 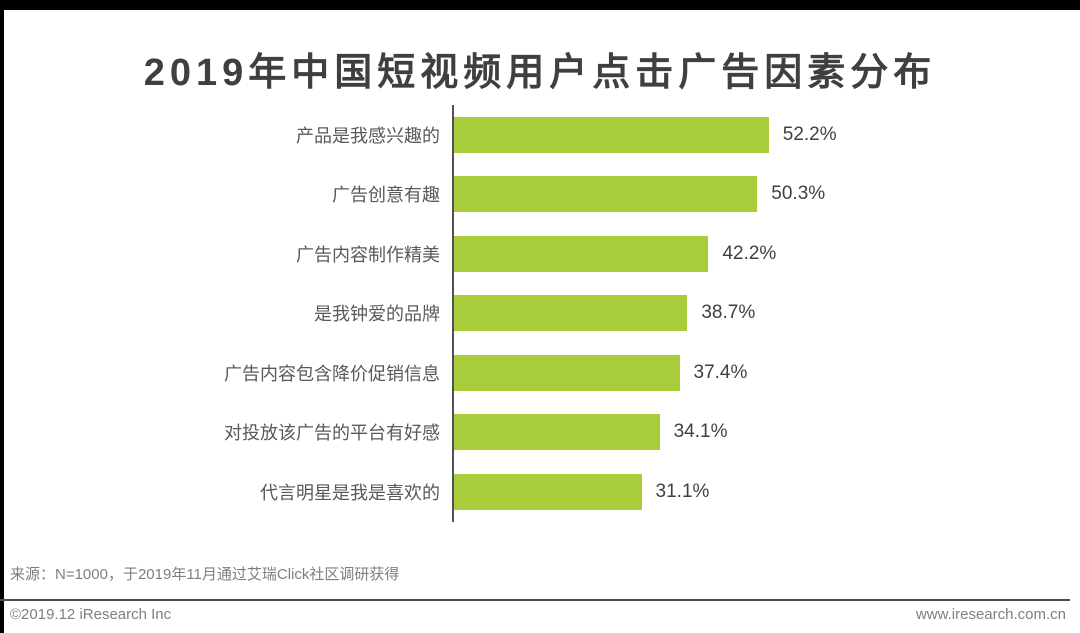 What do you see at coordinates (766, 492) in the screenshot?
I see `plot-area: 31.1%` at bounding box center [766, 492].